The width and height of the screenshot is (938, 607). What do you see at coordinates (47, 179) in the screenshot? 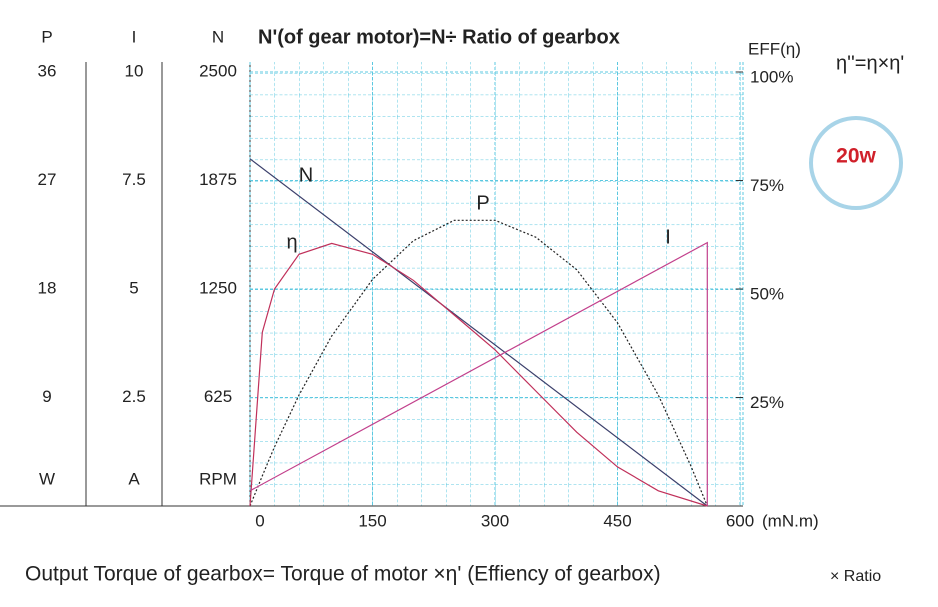
I see `y-tick-label: 27` at bounding box center [47, 179].